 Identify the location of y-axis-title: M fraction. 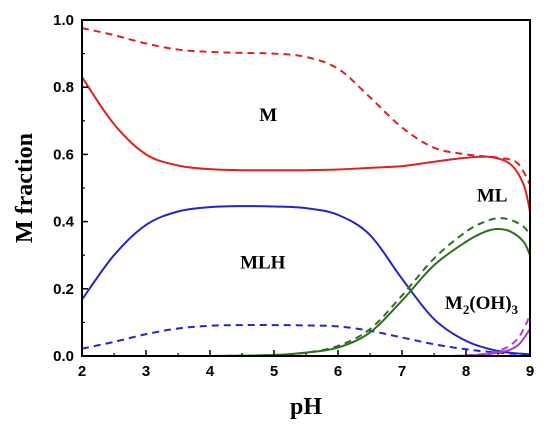
(25, 188).